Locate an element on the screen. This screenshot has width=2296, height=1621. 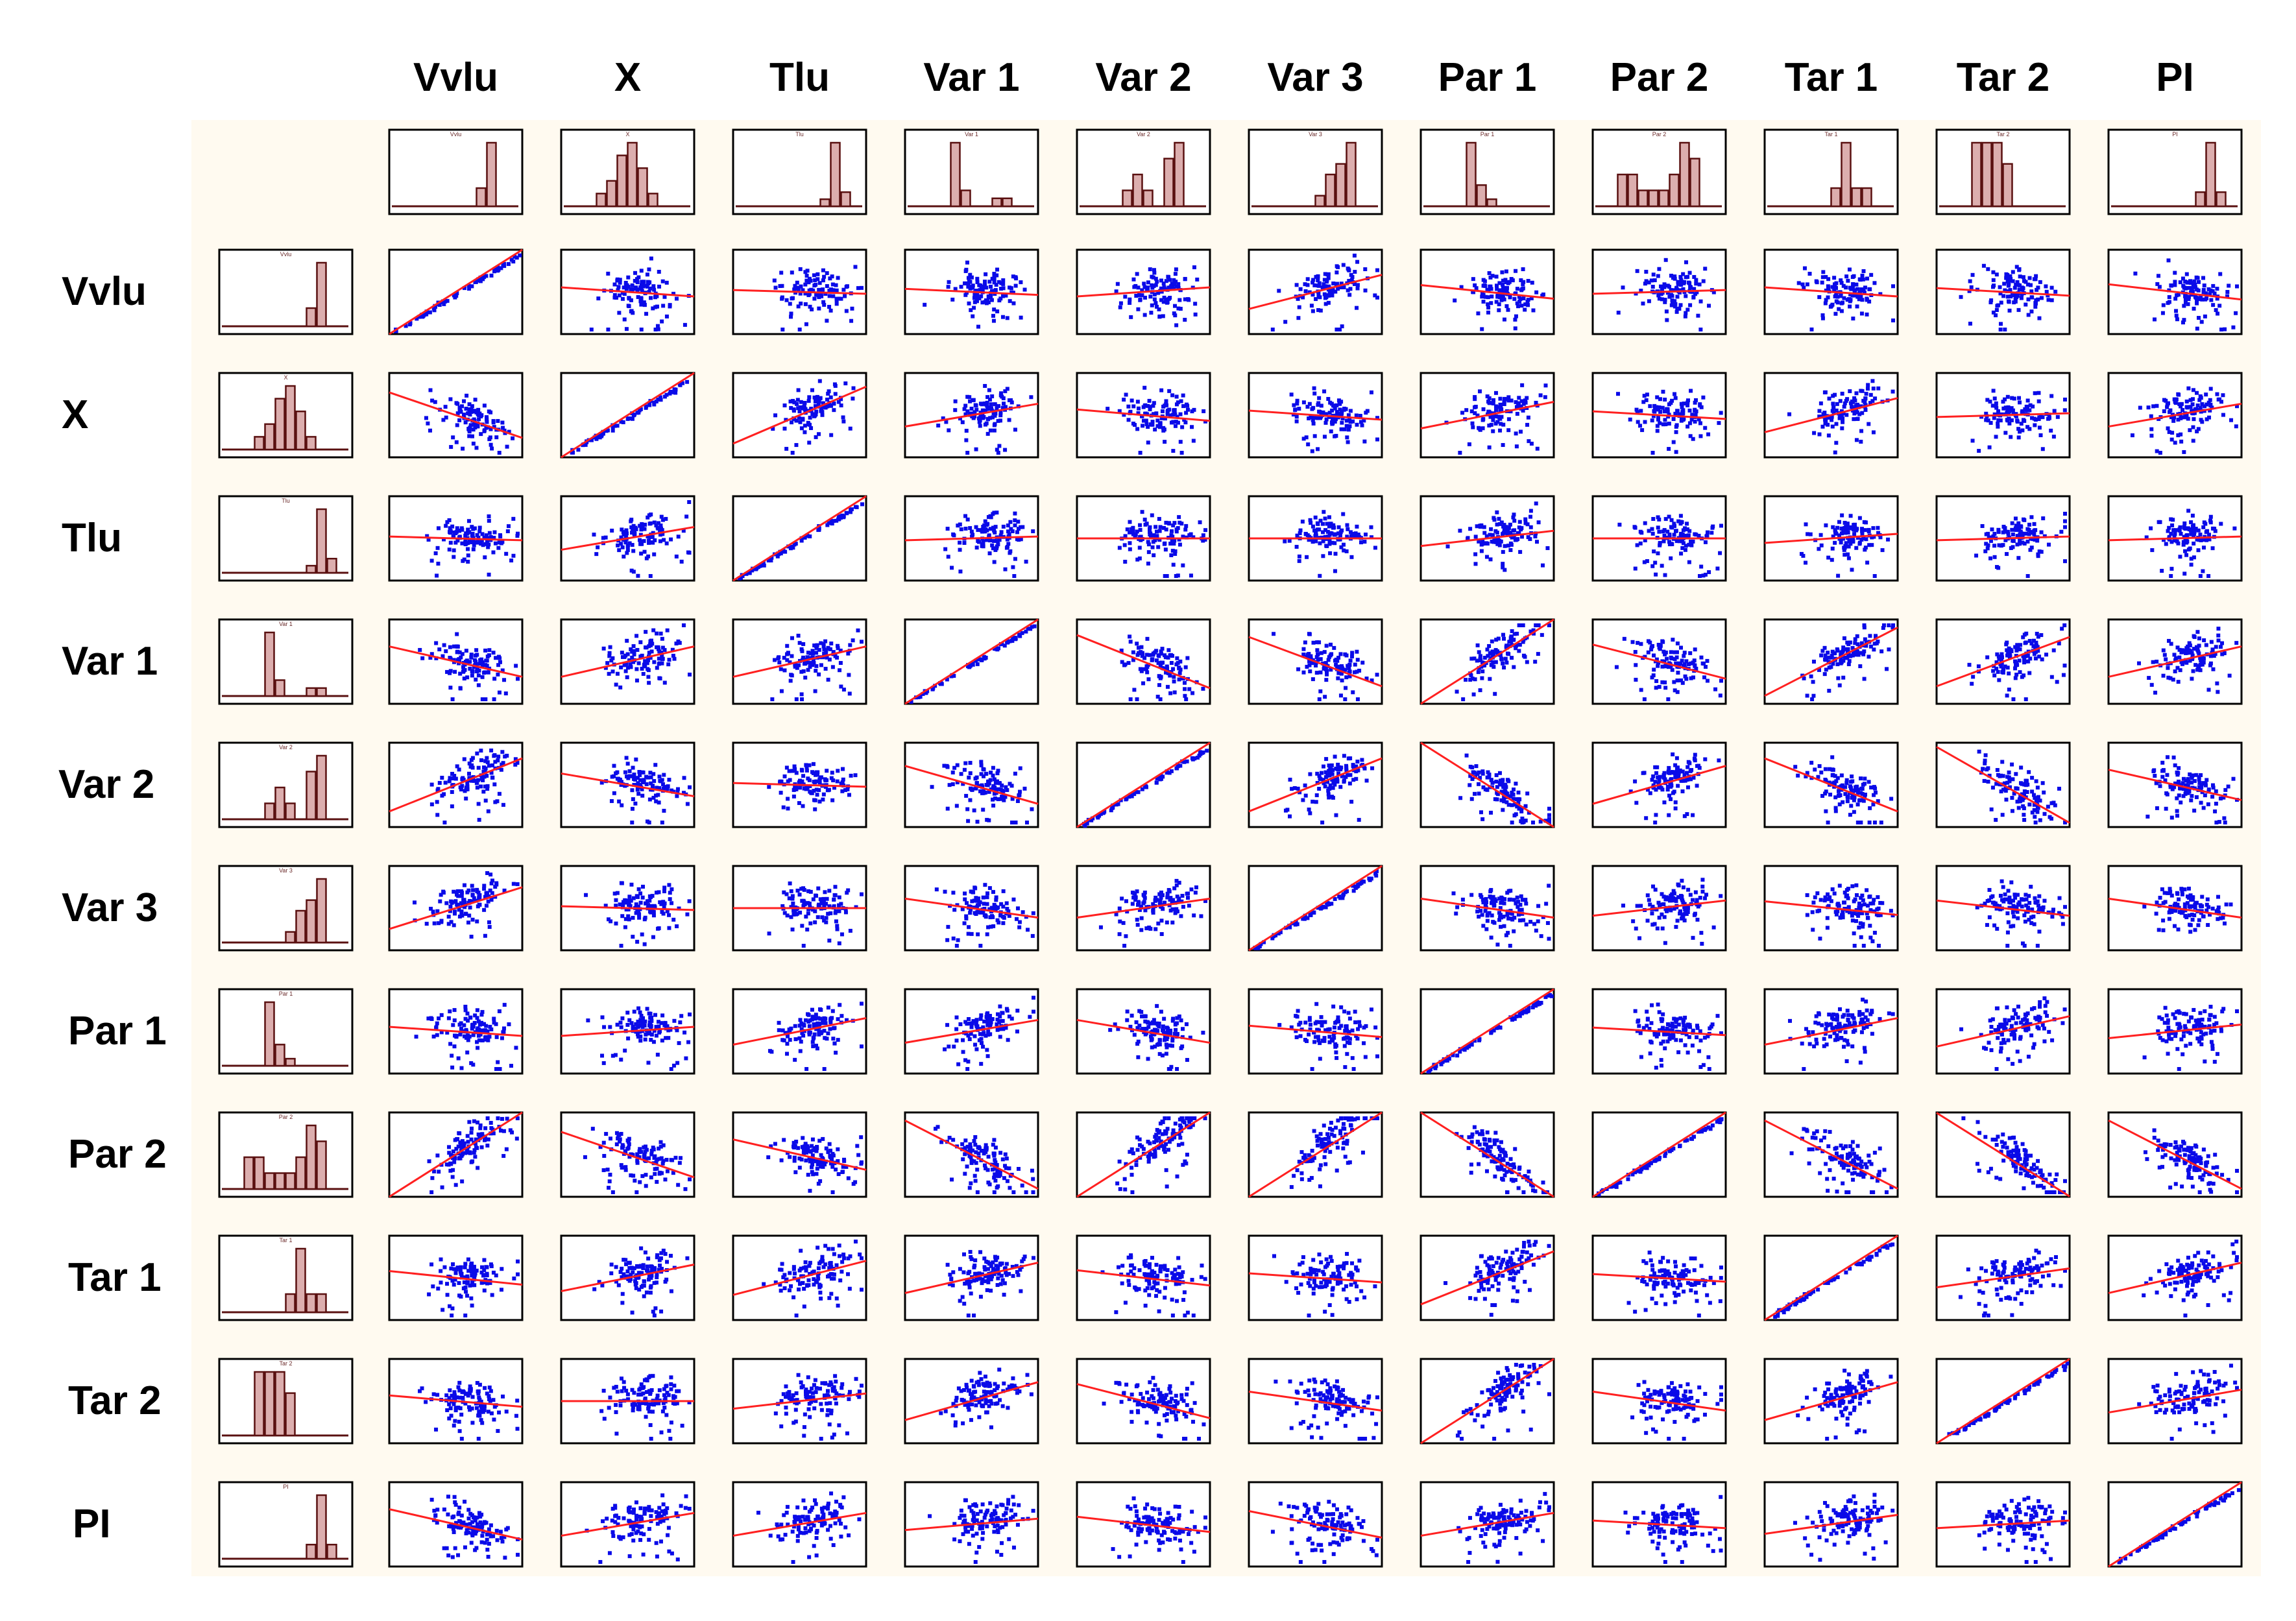
regression-line is located at coordinates (799, 415).